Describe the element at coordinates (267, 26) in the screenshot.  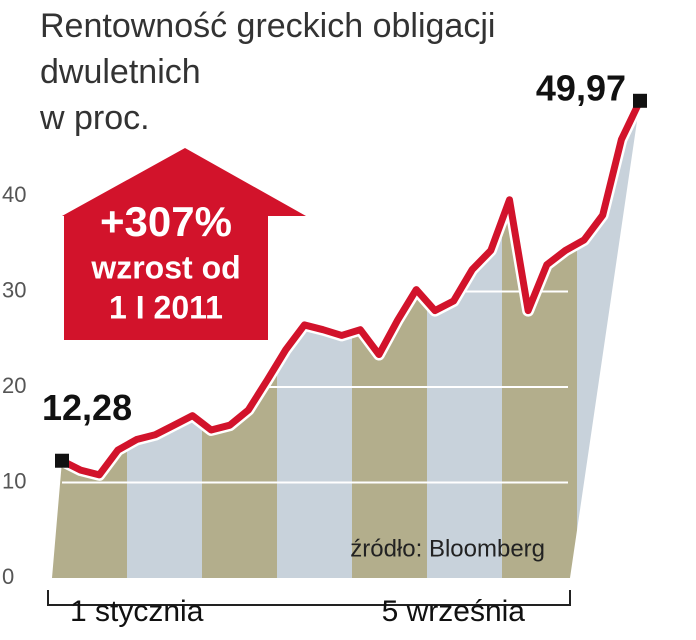
I see `chart-title: Rentowność greckich obligacji` at that location.